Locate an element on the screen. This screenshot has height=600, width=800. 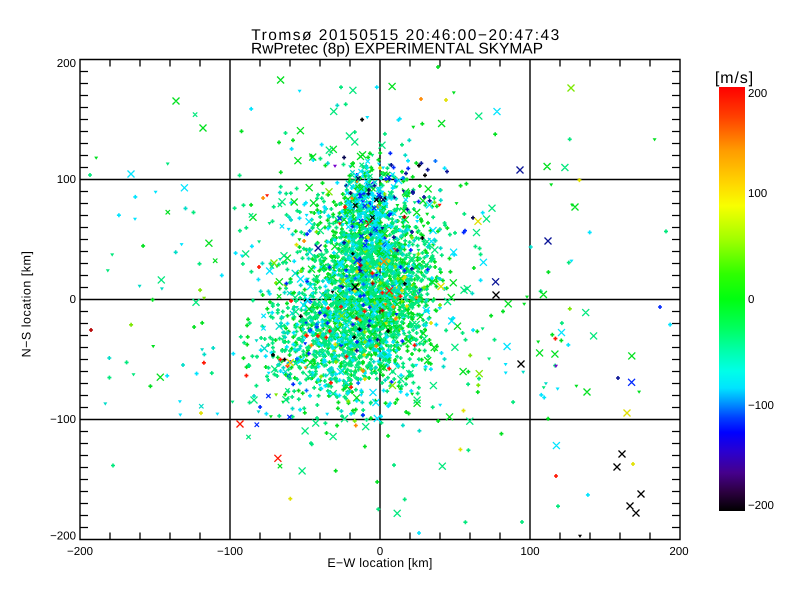
svg-text: E−W location [km] is located at coordinates (379, 563).